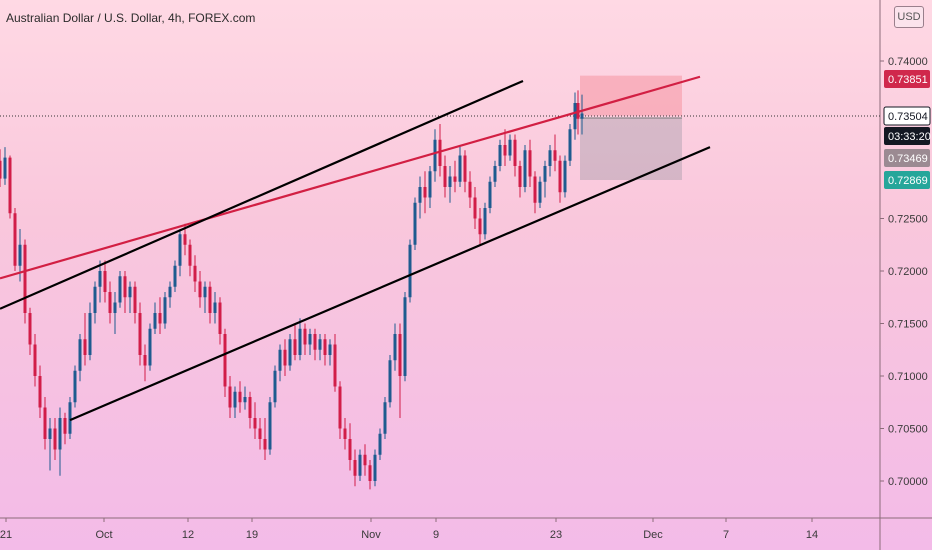  What do you see at coordinates (908, 62) in the screenshot?
I see `price-tick-label: 0.74000` at bounding box center [908, 62].